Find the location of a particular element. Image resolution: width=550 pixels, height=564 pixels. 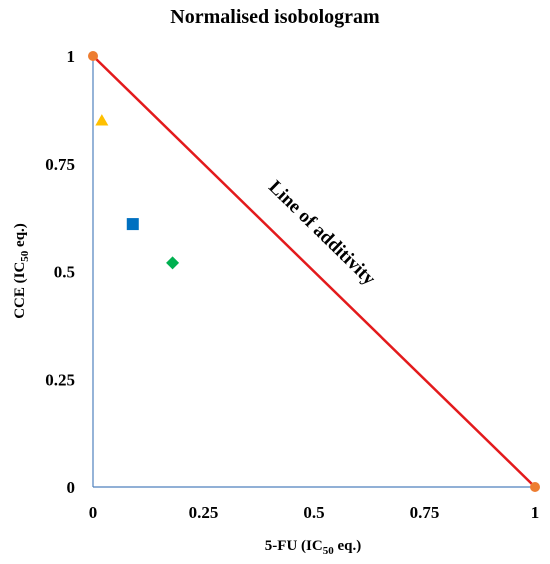

x-tick-label: 0.25 is located at coordinates (204, 512).